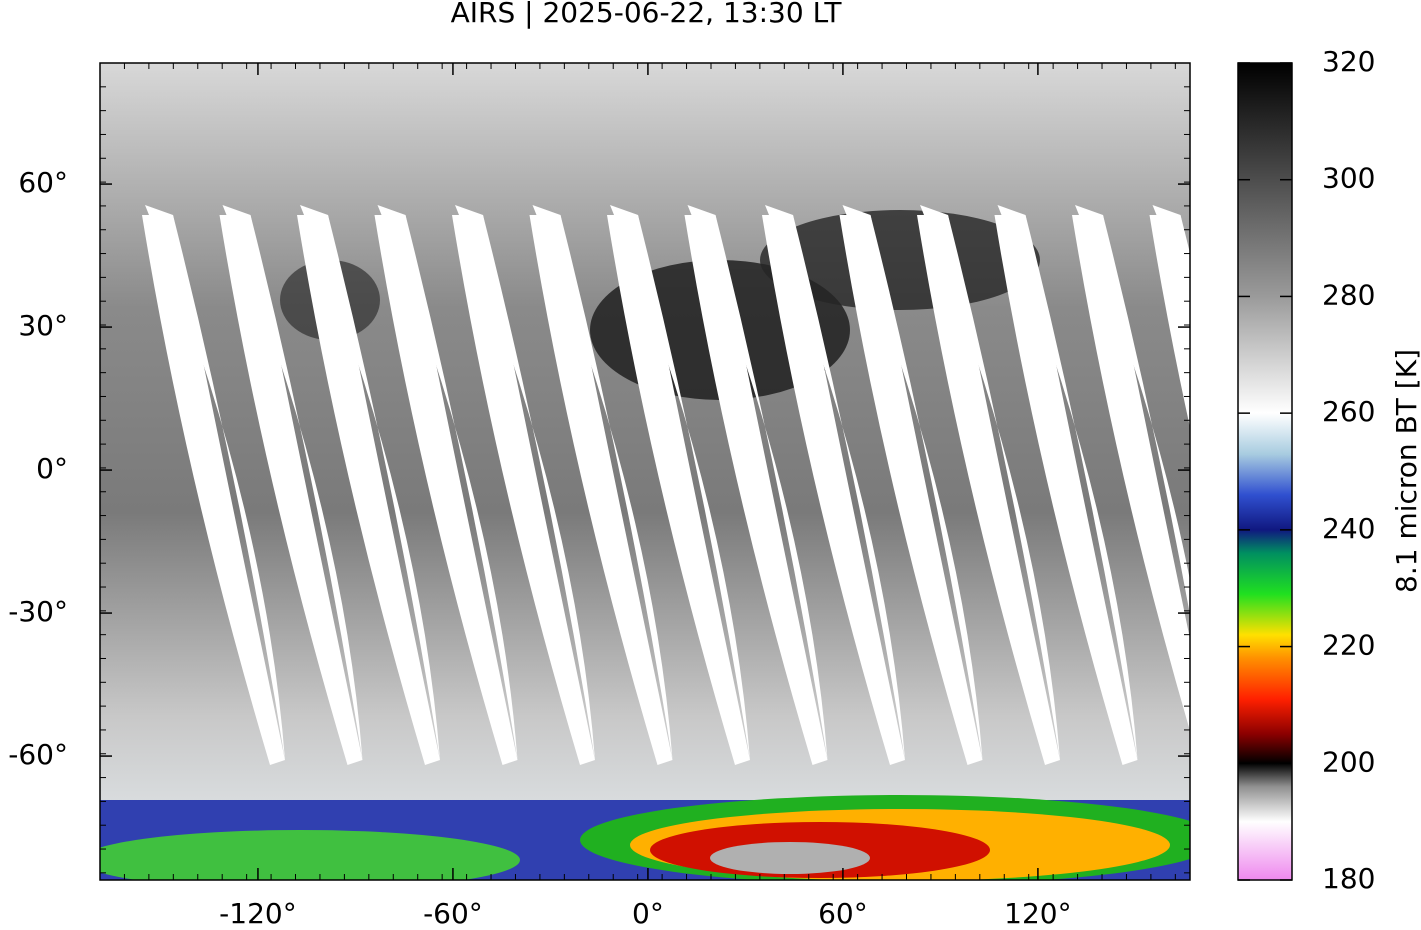 The width and height of the screenshot is (1421, 930). I want to click on y-tick-label: -30°, so click(38, 611).